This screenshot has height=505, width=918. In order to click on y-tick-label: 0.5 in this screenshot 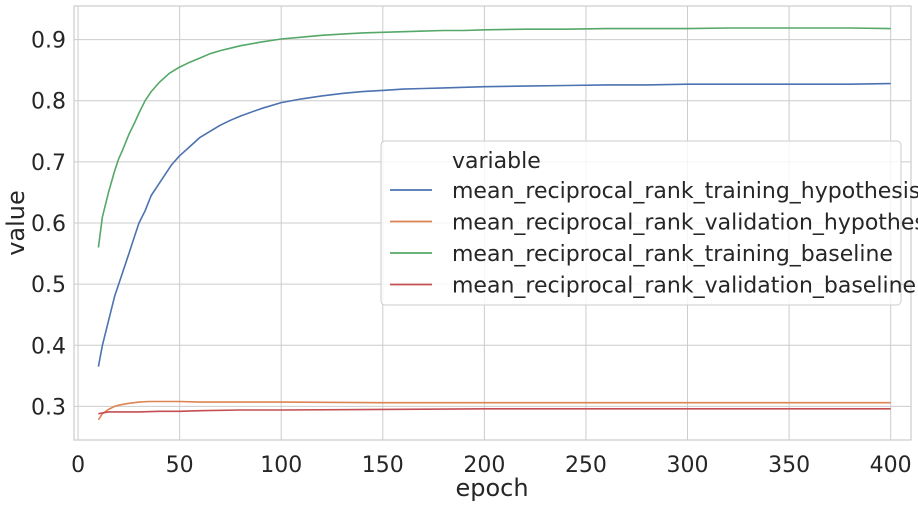, I will do `click(48, 285)`.